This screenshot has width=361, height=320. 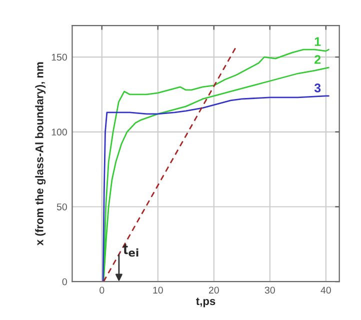 What do you see at coordinates (206, 303) in the screenshot?
I see `x-axis-title: t,ps` at bounding box center [206, 303].